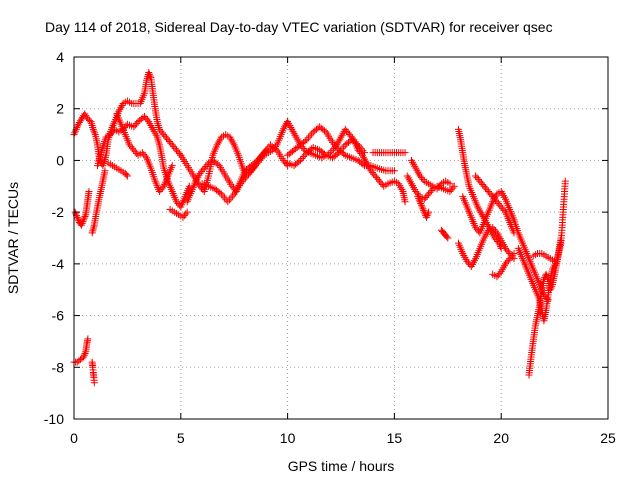  Describe the element at coordinates (389, 153) in the screenshot. I see `series-plateau-flat` at that location.